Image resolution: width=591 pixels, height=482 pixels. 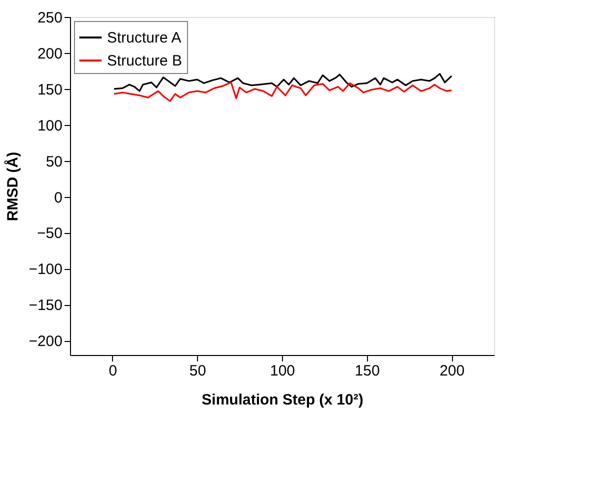 I want to click on y-tick-label: −50, so click(x=49, y=233).